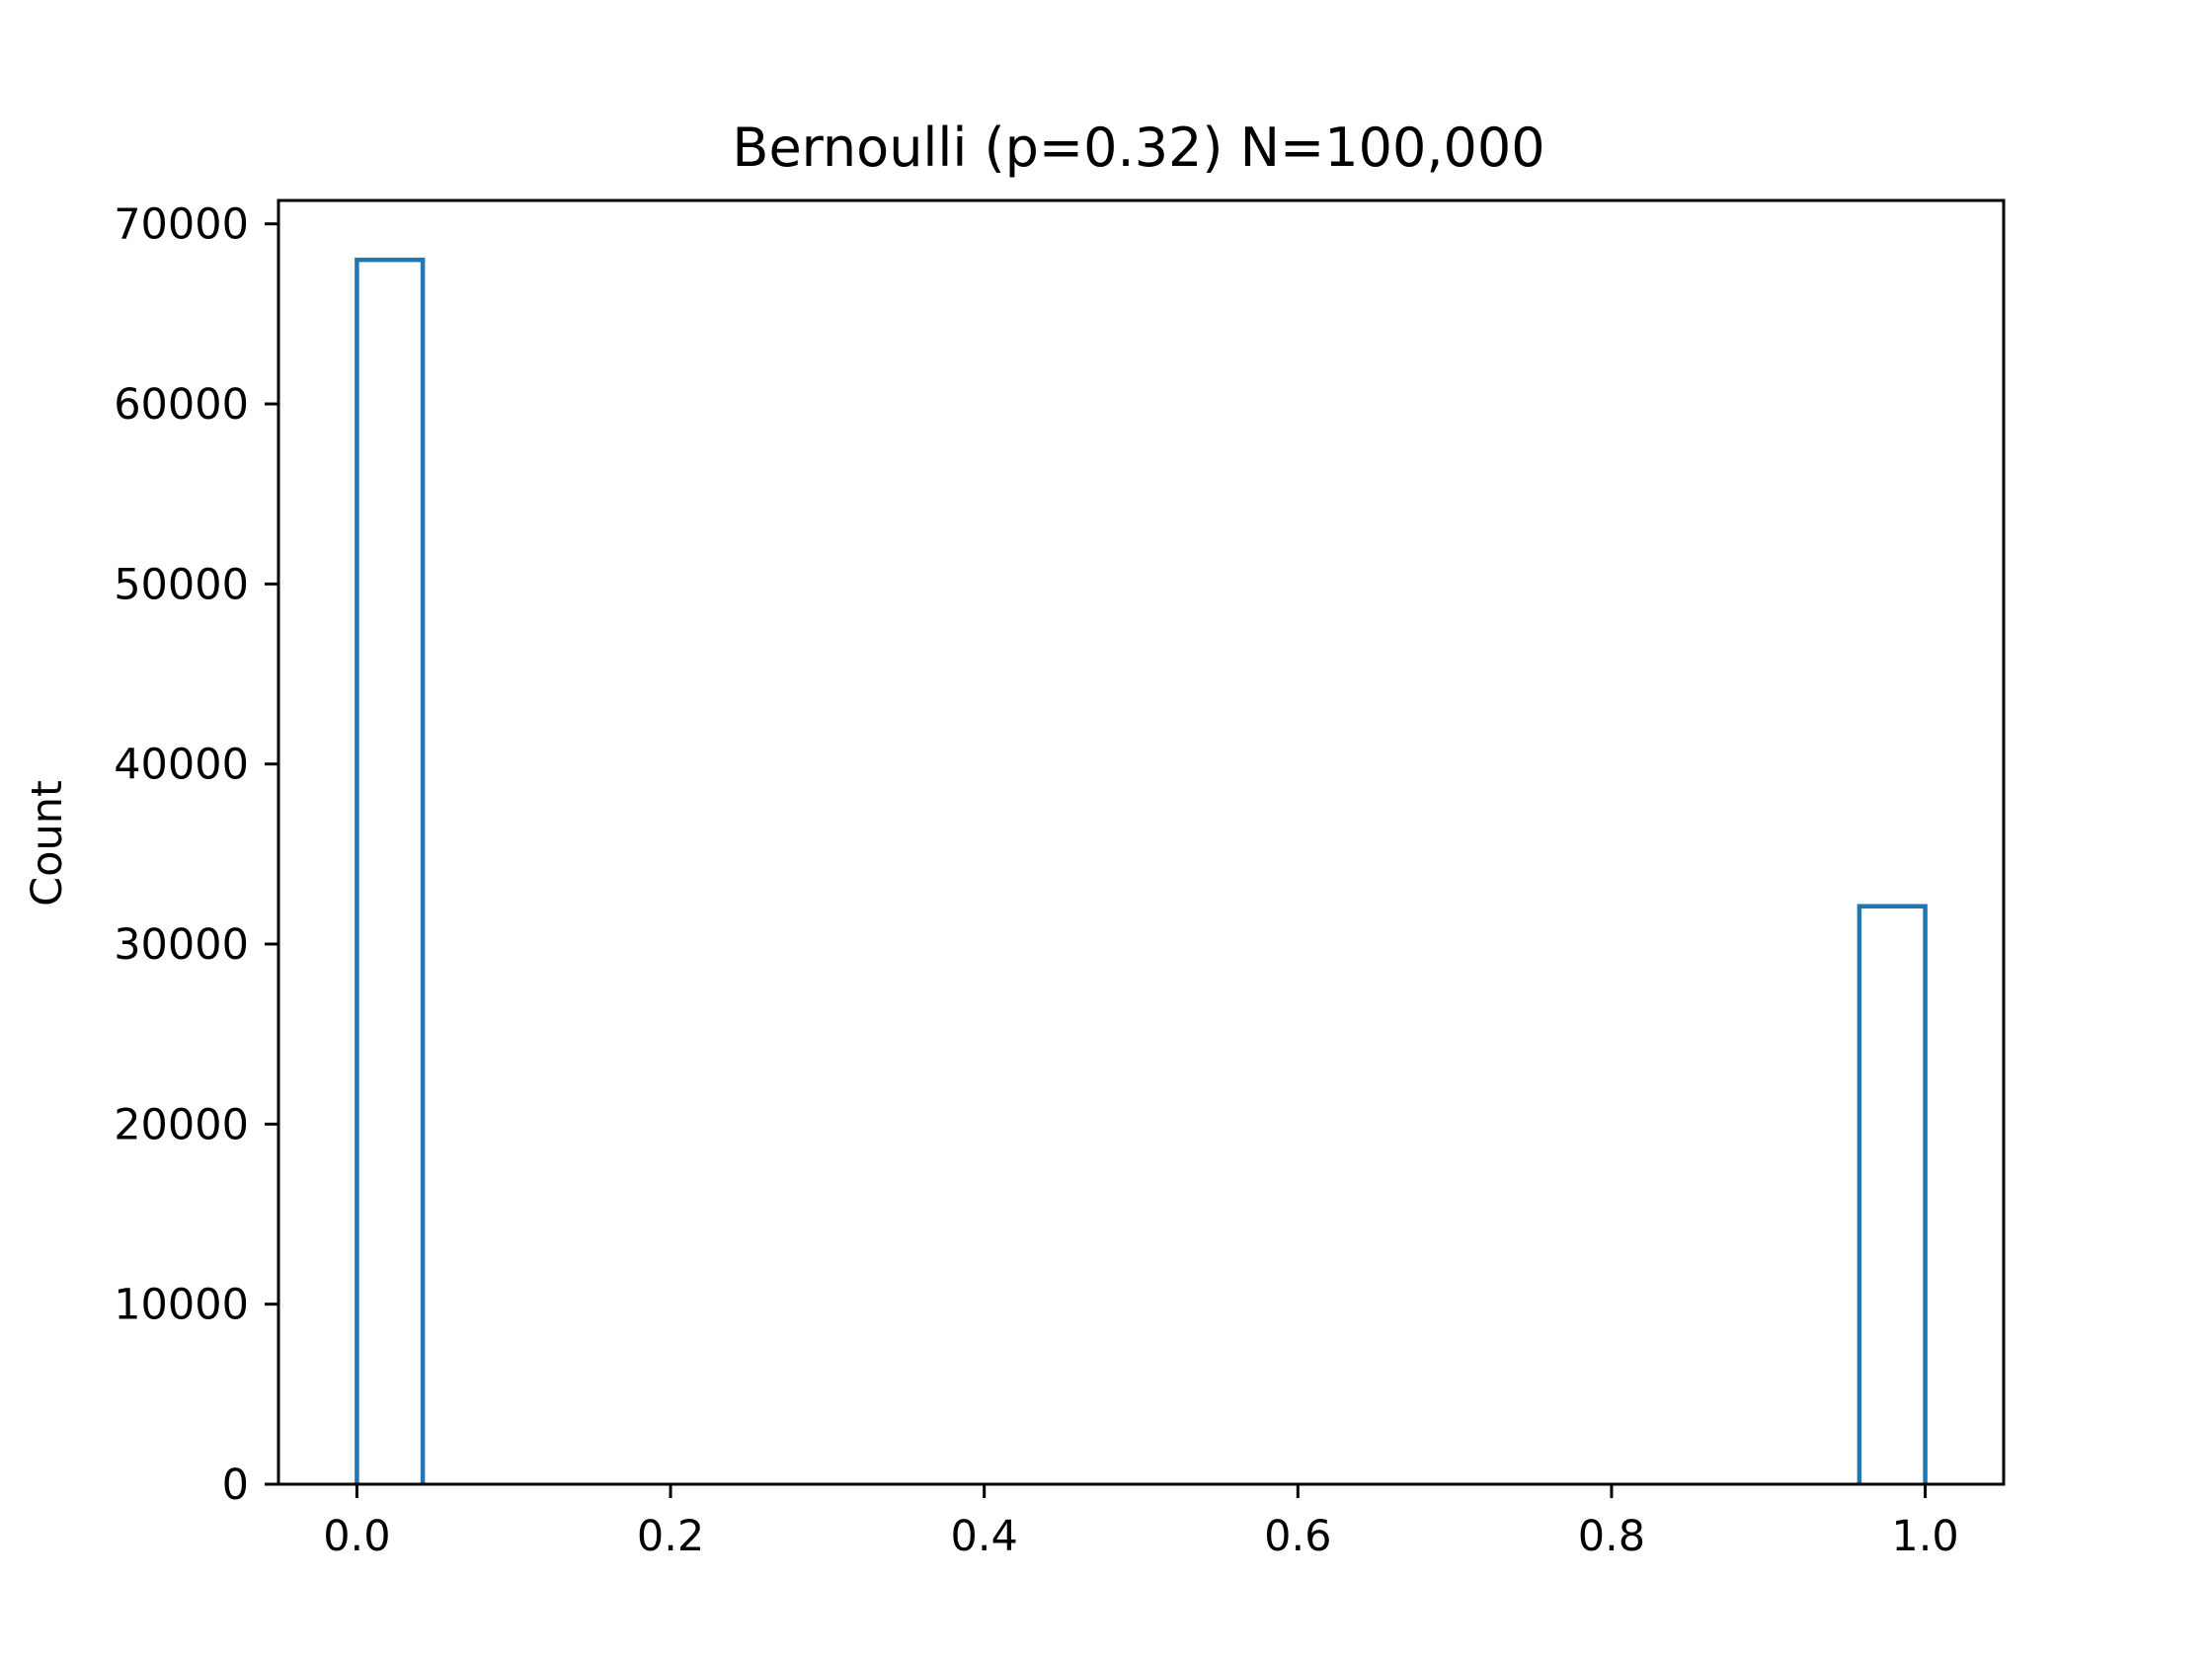  Describe the element at coordinates (181, 405) in the screenshot. I see `y-tick-label-6: 60000` at that location.